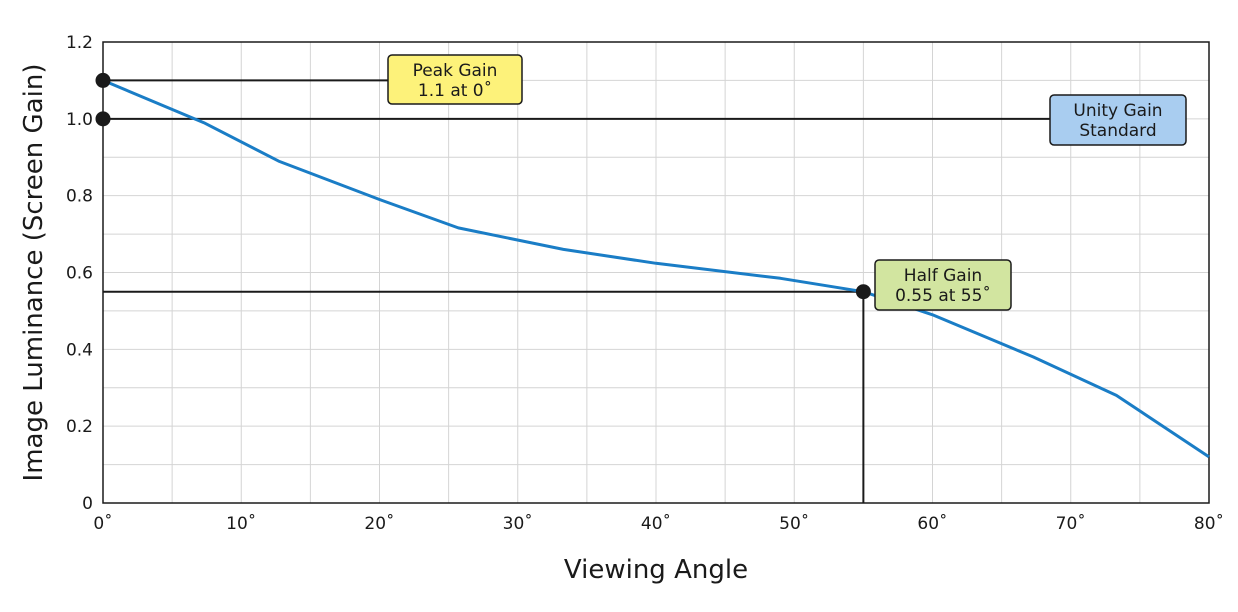 Image resolution: width=1238 pixels, height=612 pixels. Describe the element at coordinates (379, 523) in the screenshot. I see `x-tick-label: 20˚` at that location.